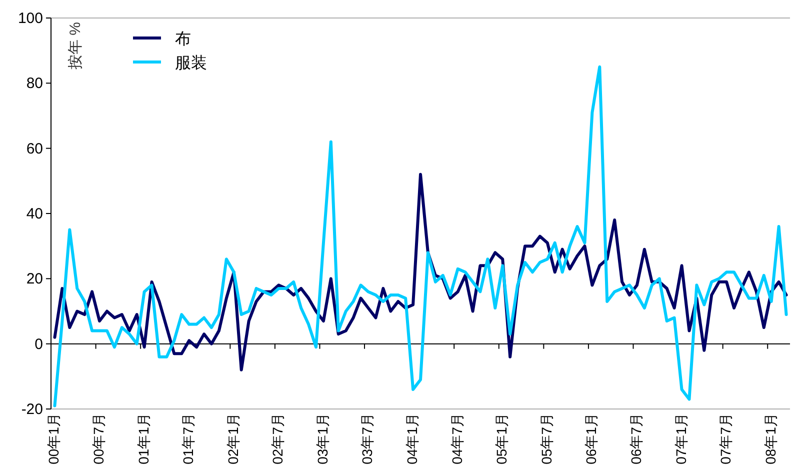 The height and width of the screenshot is (469, 791). Describe the element at coordinates (322, 438) in the screenshot. I see `x-tick-label: 03年1月` at that location.